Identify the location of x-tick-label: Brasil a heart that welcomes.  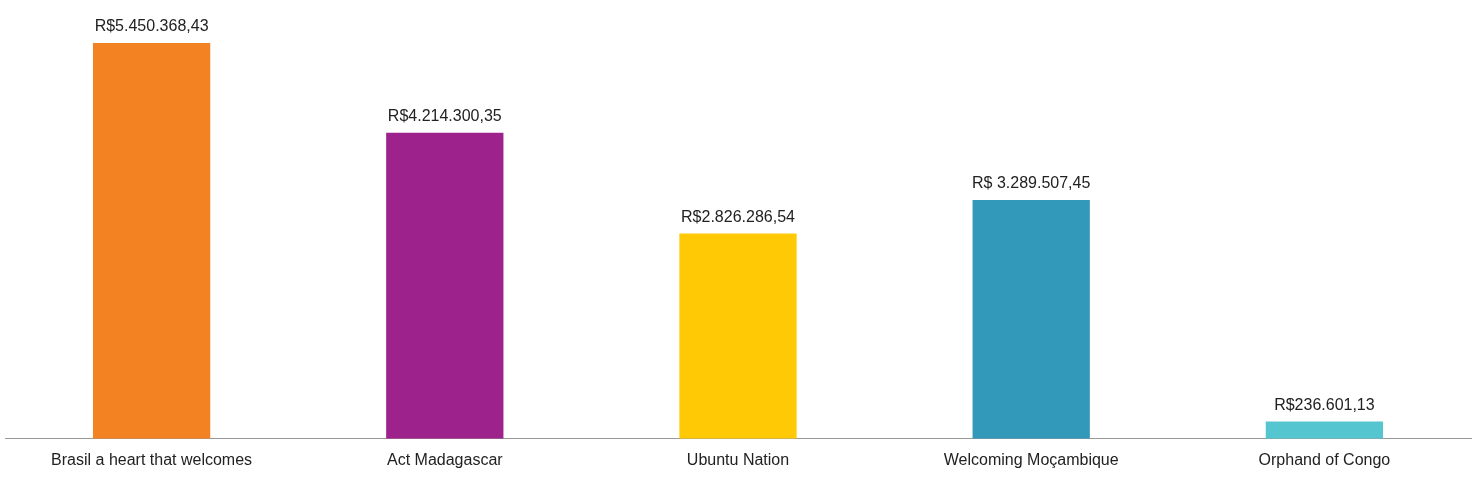
(152, 459).